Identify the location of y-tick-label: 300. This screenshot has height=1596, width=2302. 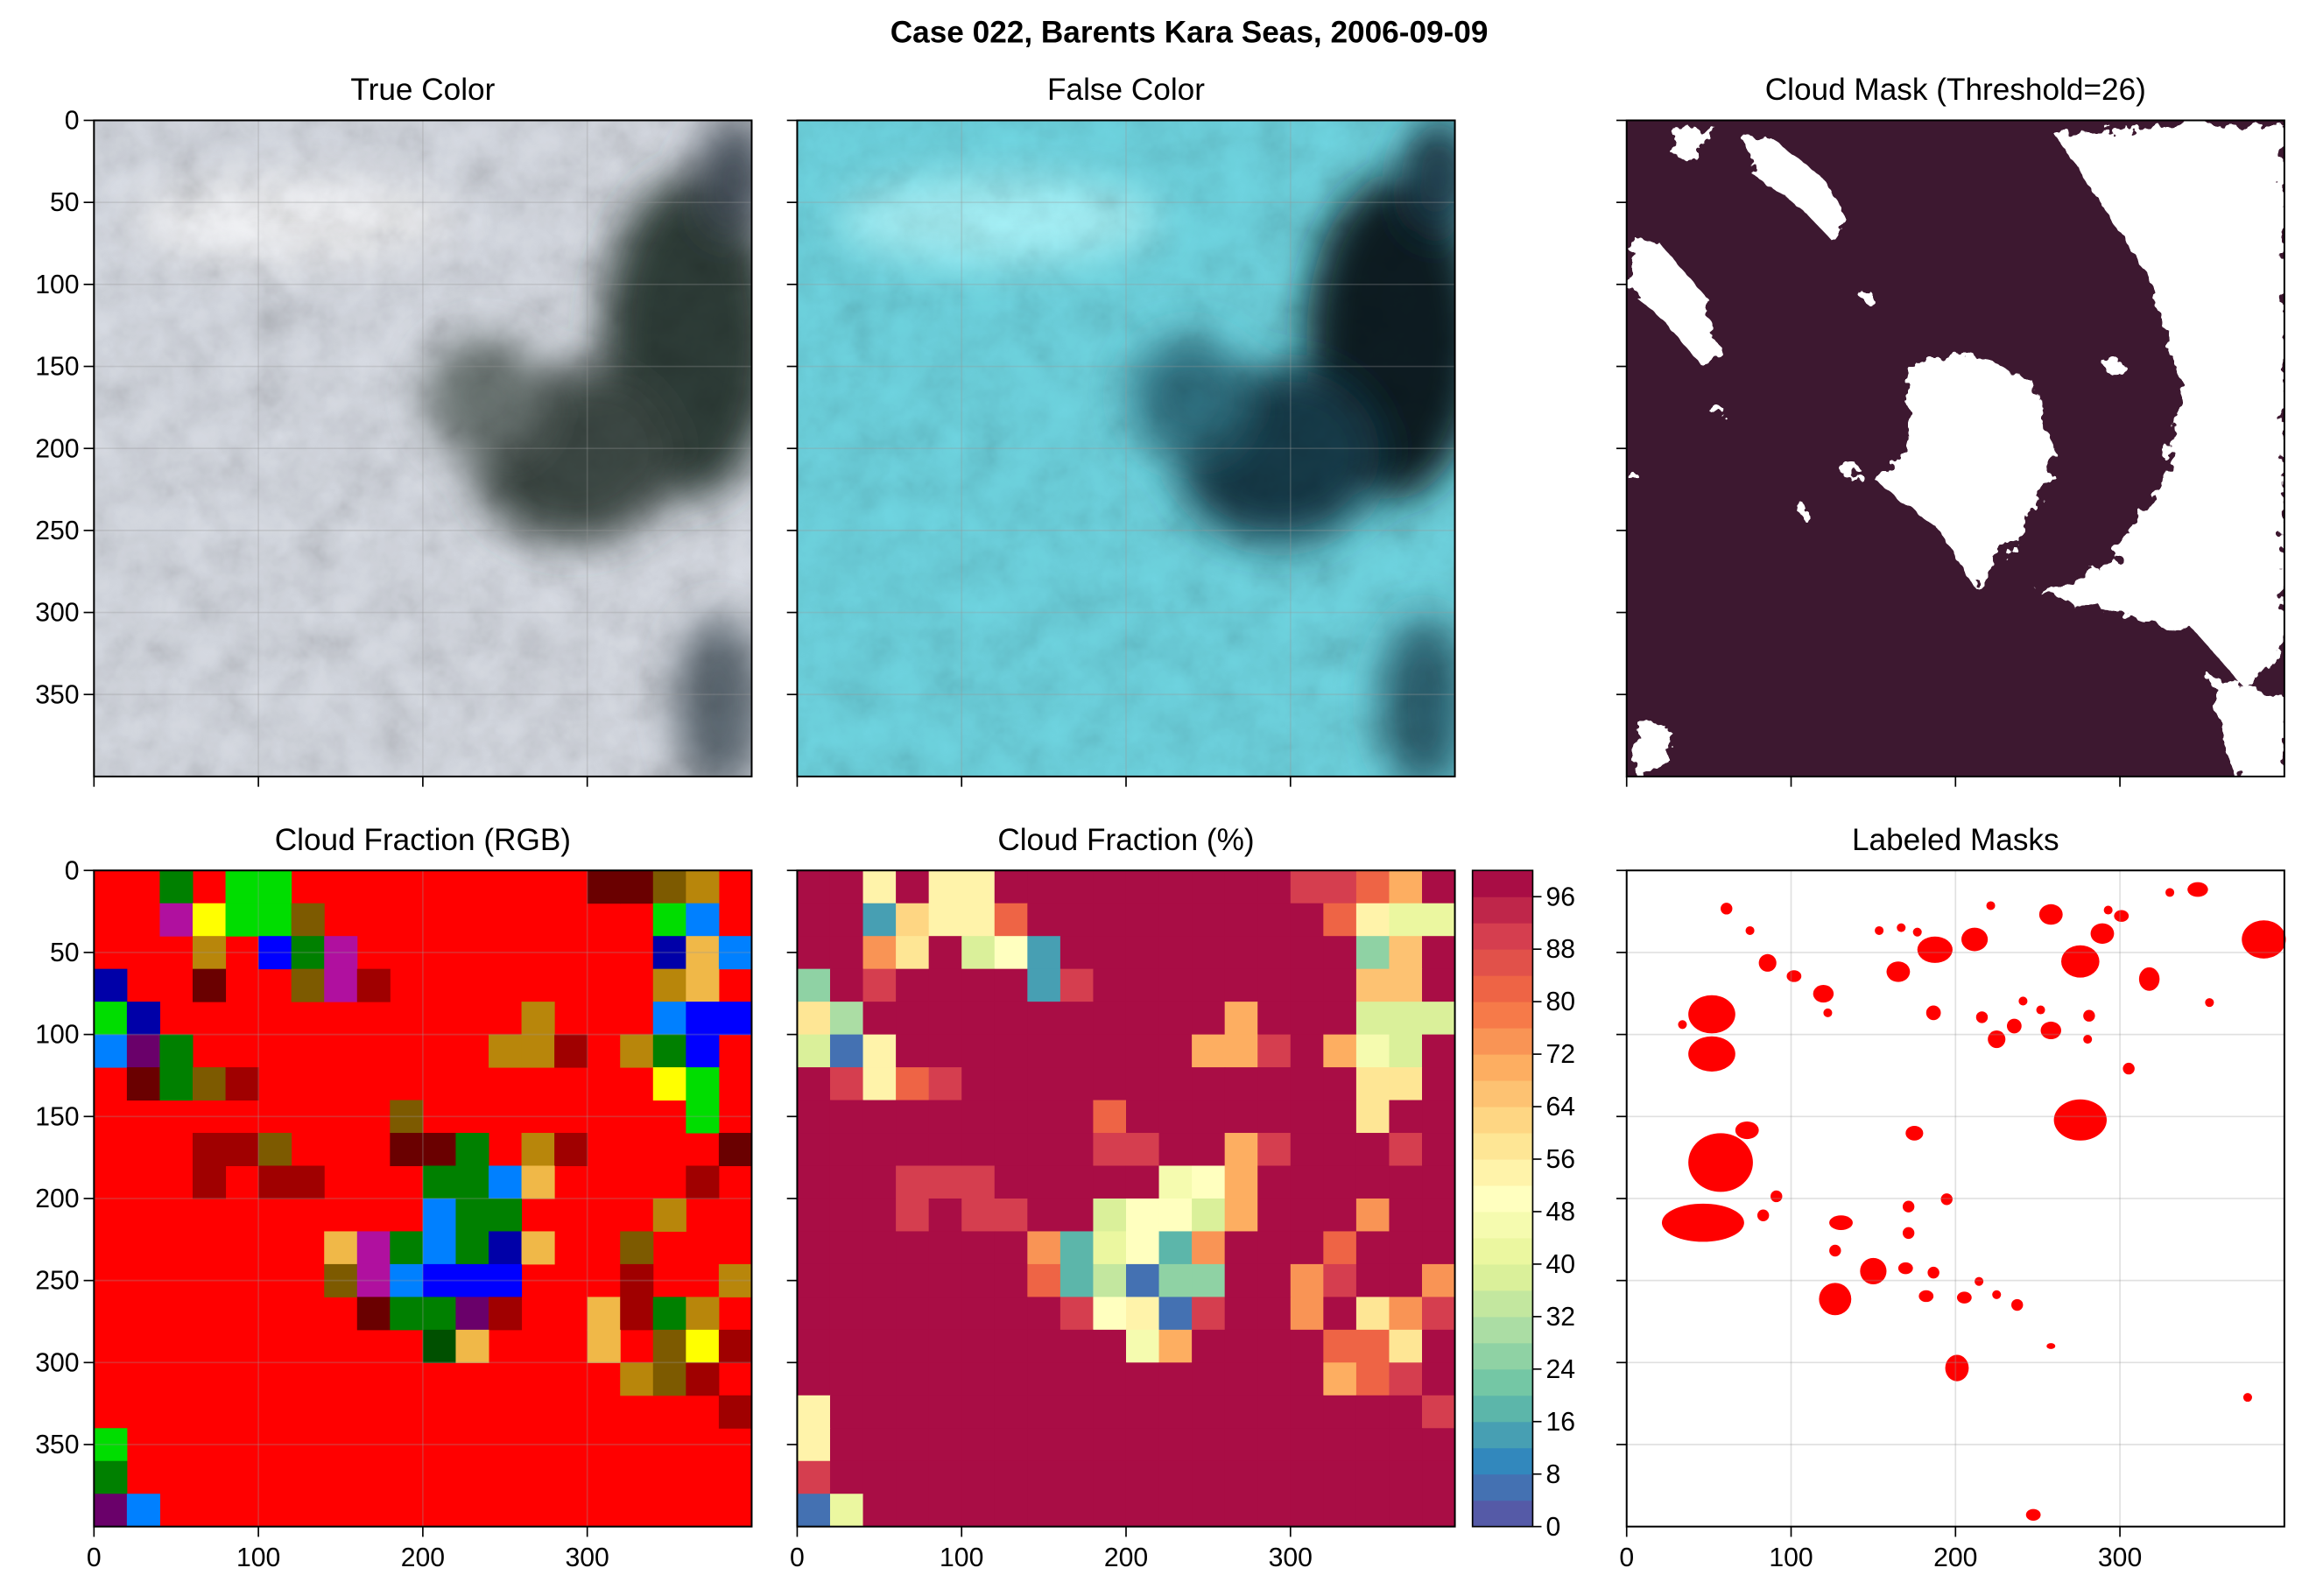
(57, 1362).